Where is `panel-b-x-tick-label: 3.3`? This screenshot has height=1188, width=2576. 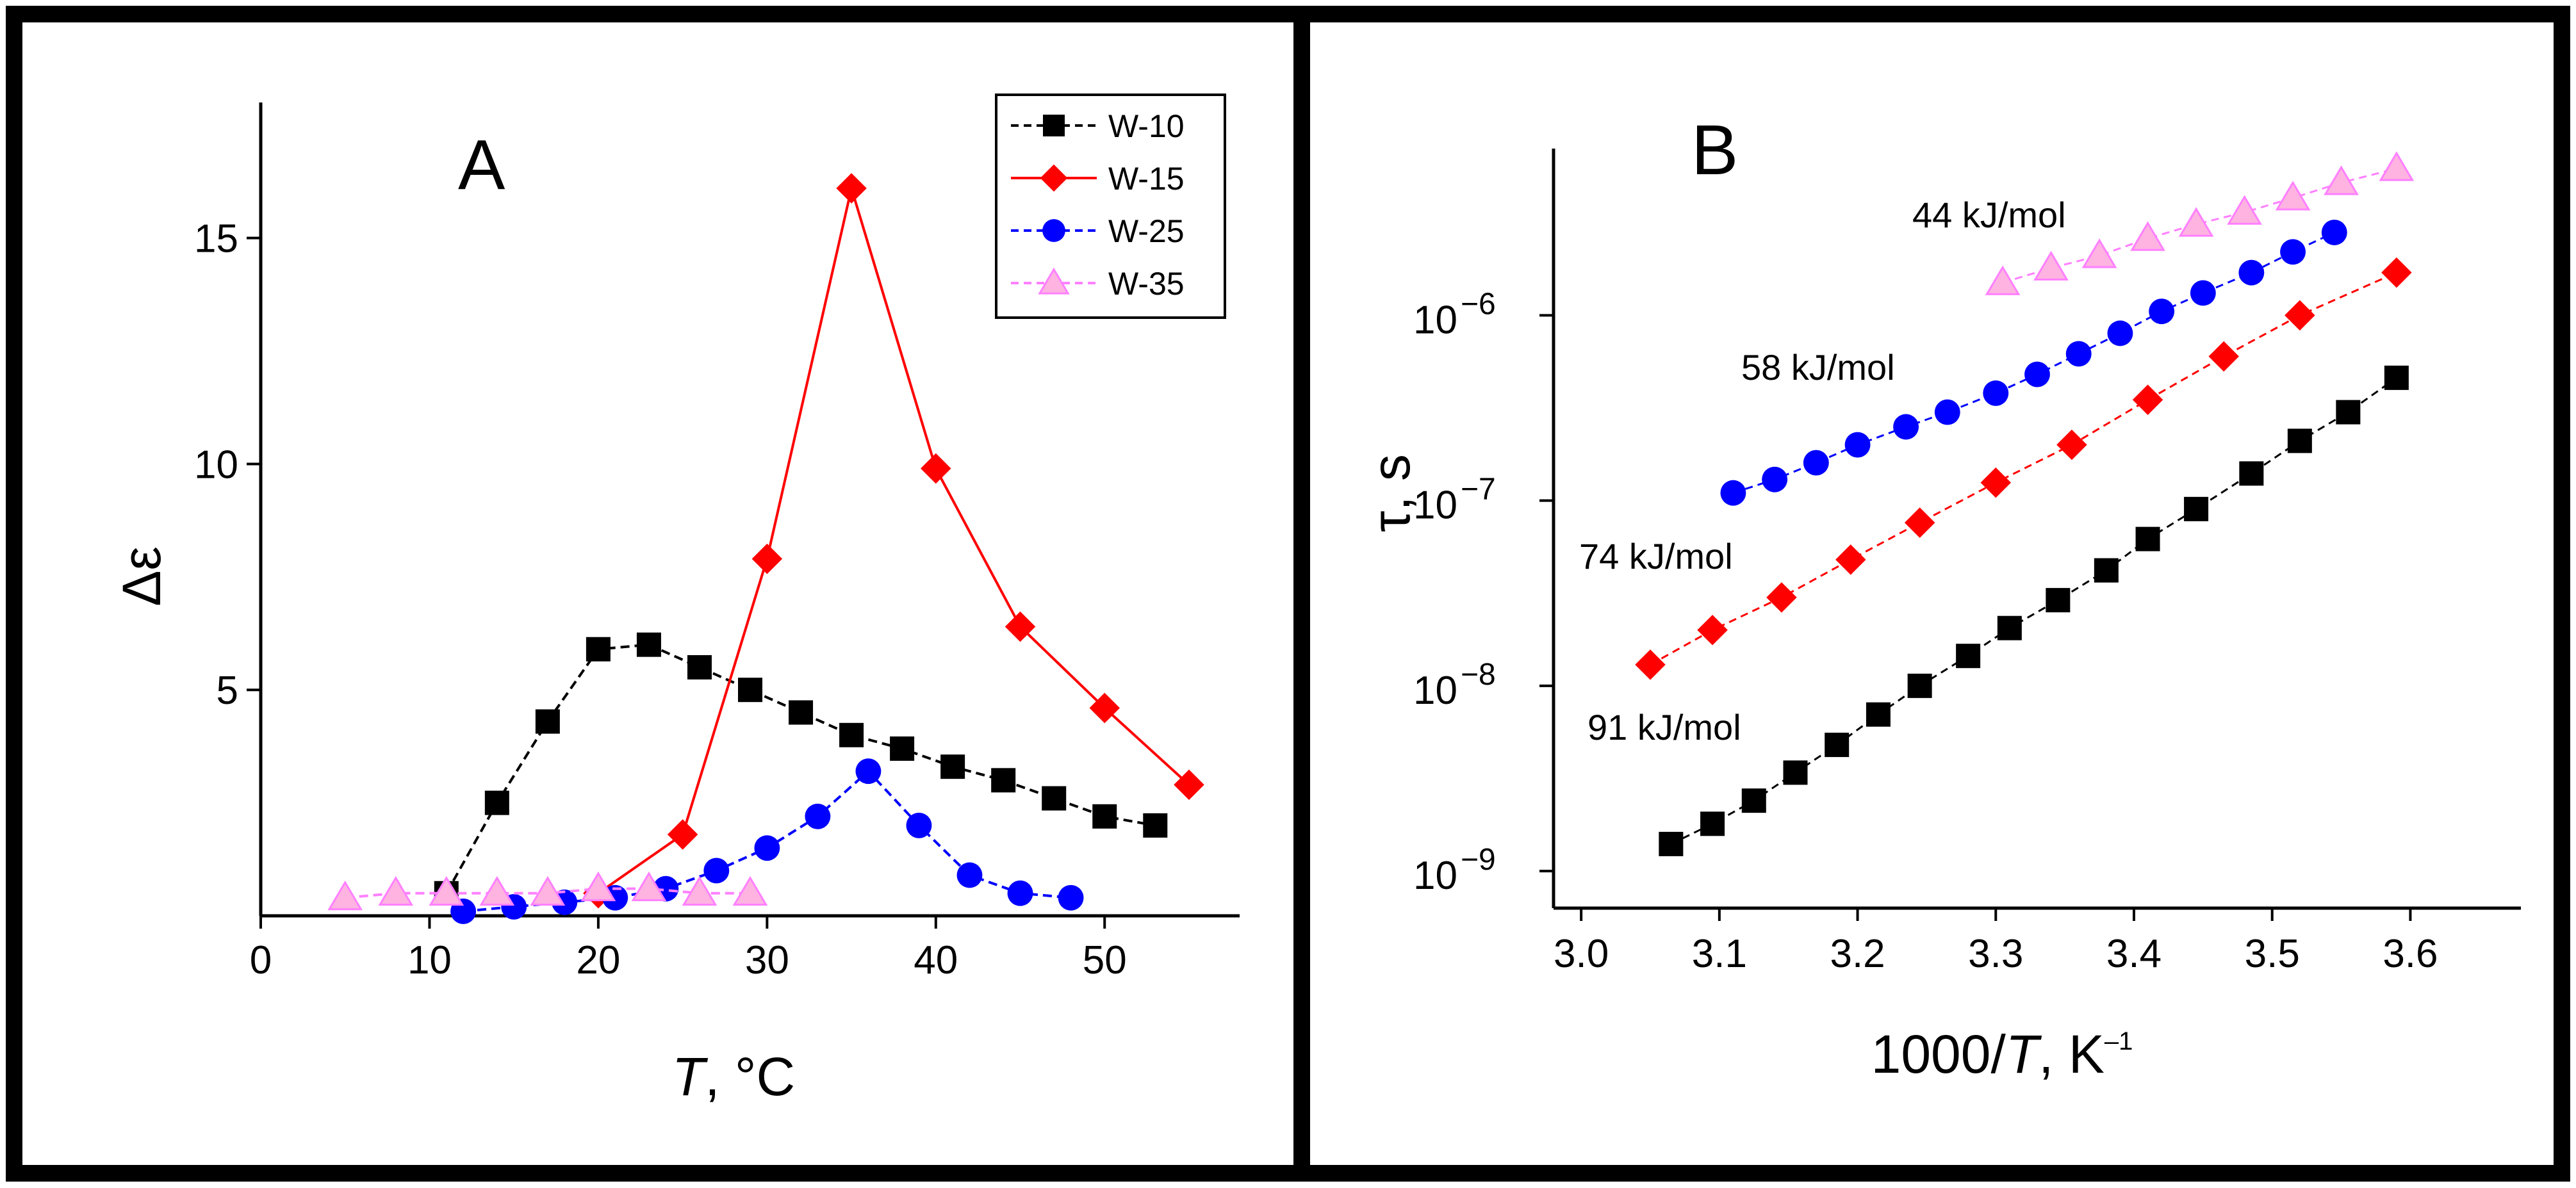
panel-b-x-tick-label: 3.3 is located at coordinates (1996, 954).